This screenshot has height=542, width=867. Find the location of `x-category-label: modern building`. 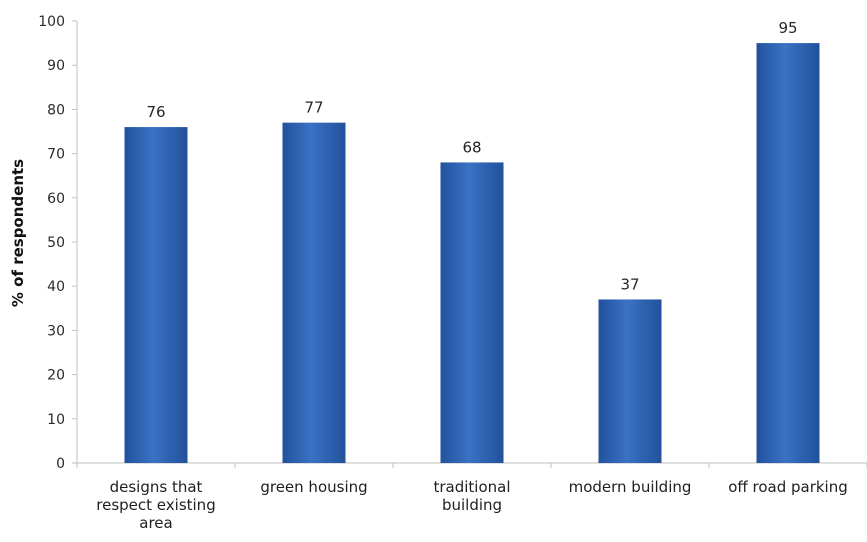

x-category-label: modern building is located at coordinates (630, 487).